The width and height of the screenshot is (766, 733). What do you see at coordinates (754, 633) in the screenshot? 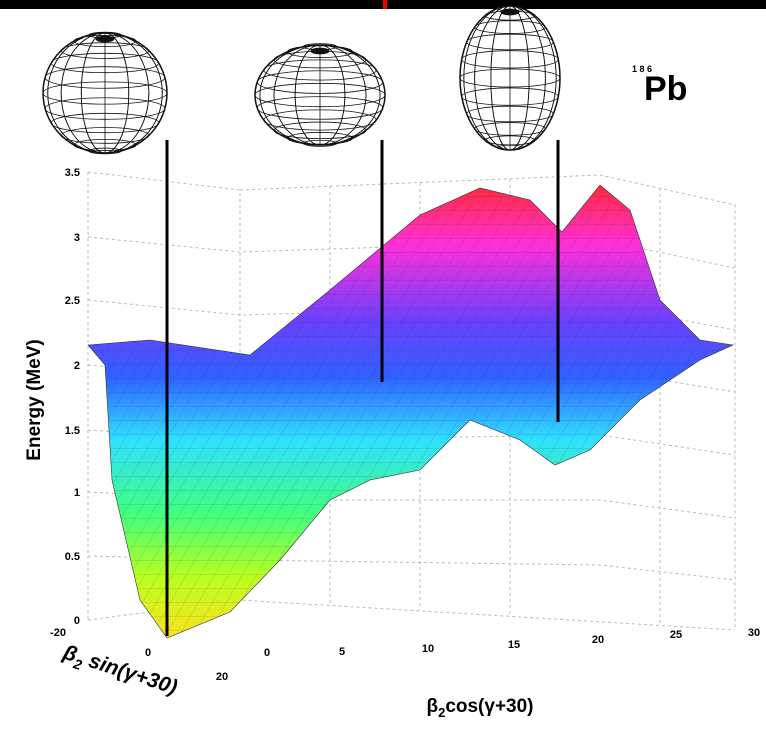
I see `x-tick-label: 30` at bounding box center [754, 633].